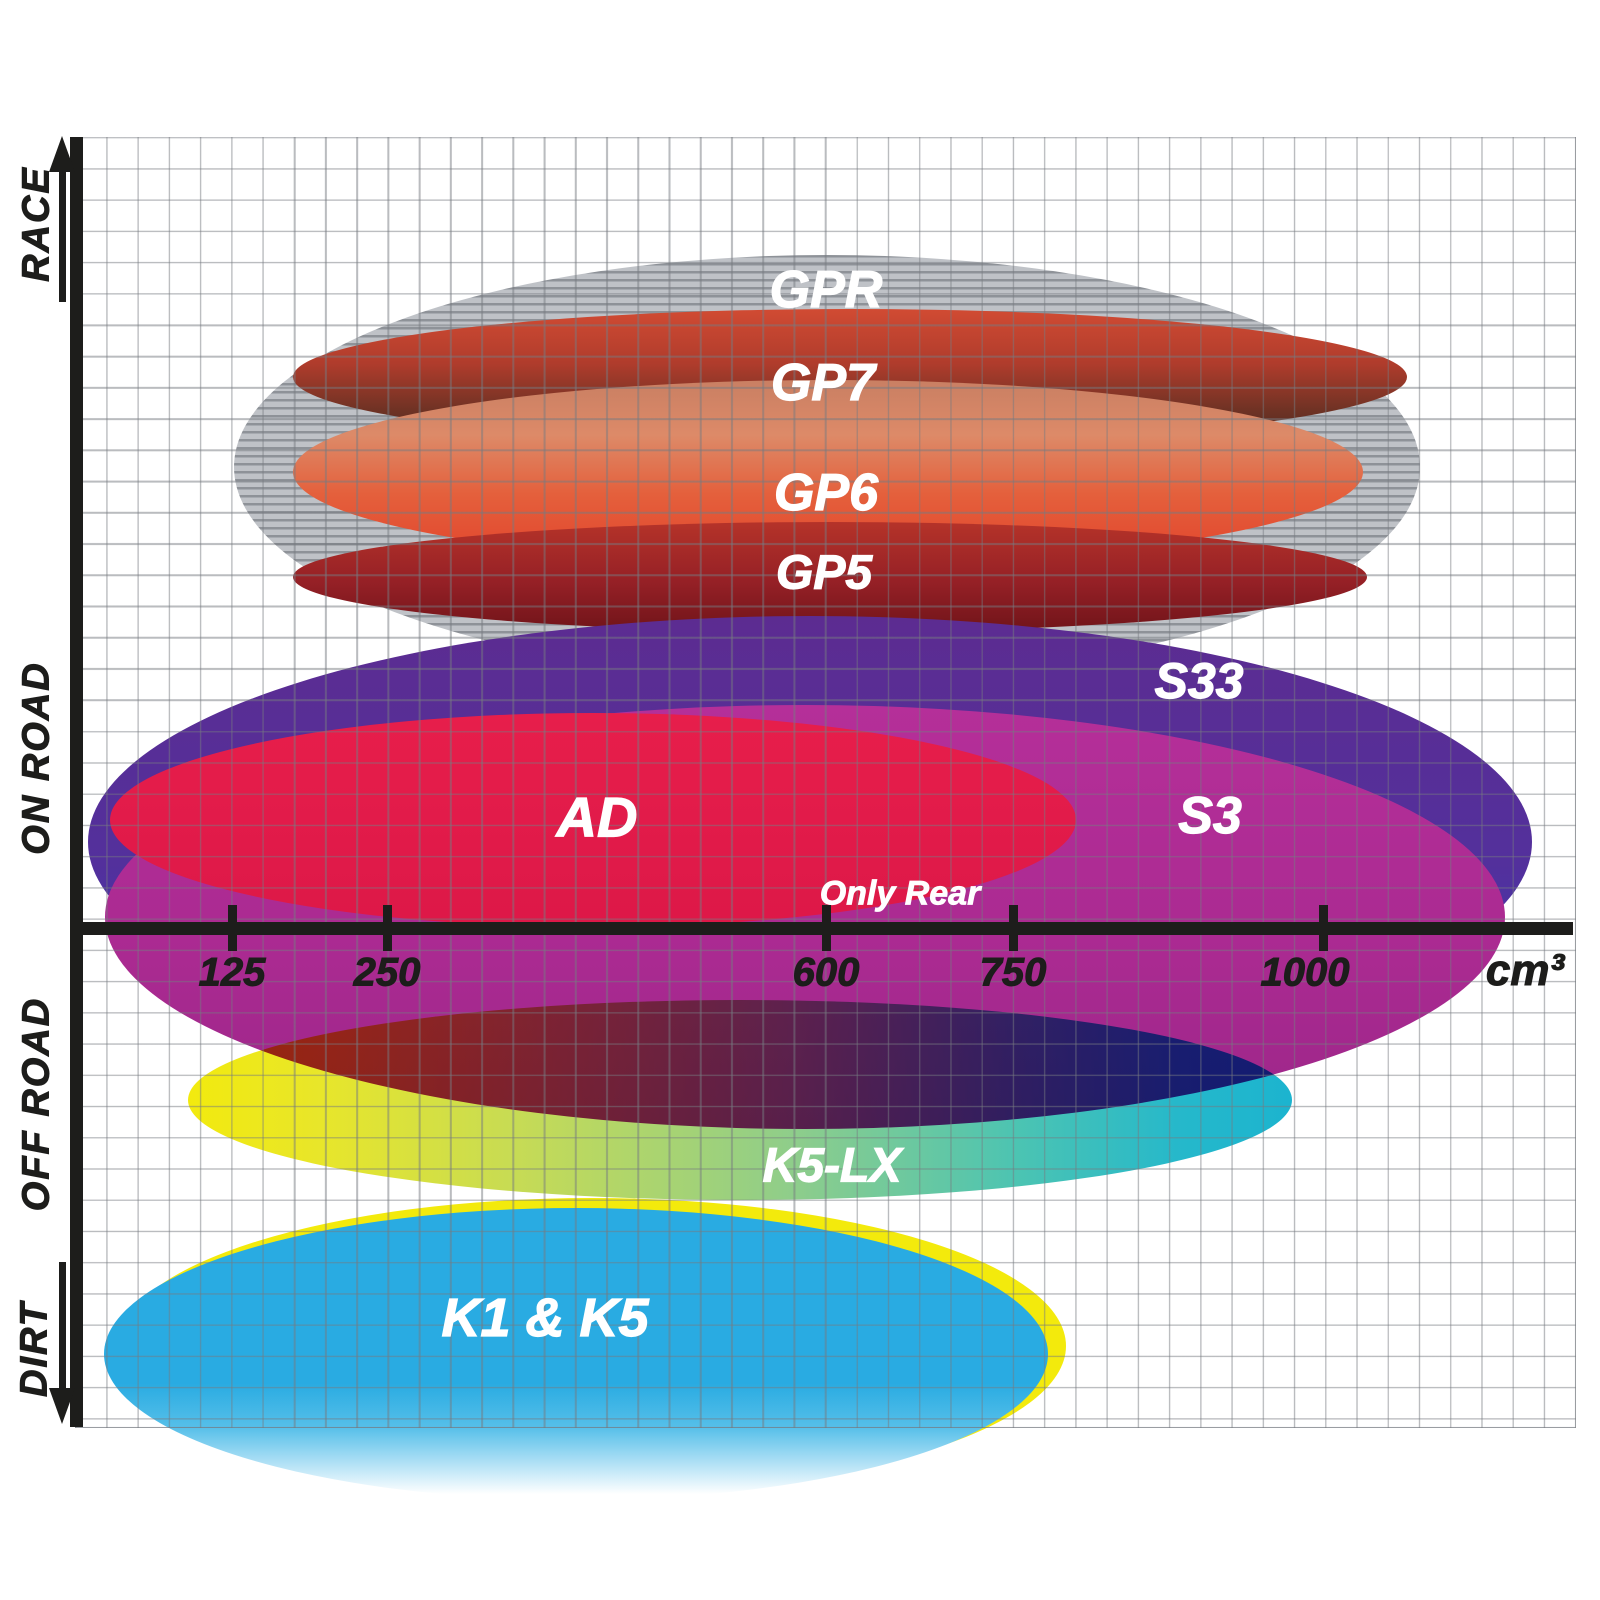  I want to click on label-gpr: GPR, so click(826, 289).